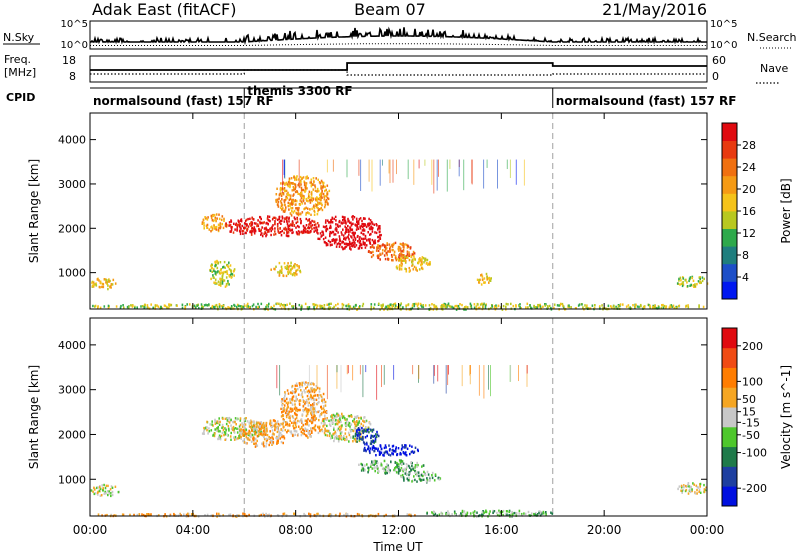 The height and width of the screenshot is (554, 800). What do you see at coordinates (72, 479) in the screenshot?
I see `y-tick-label: 1000` at bounding box center [72, 479].